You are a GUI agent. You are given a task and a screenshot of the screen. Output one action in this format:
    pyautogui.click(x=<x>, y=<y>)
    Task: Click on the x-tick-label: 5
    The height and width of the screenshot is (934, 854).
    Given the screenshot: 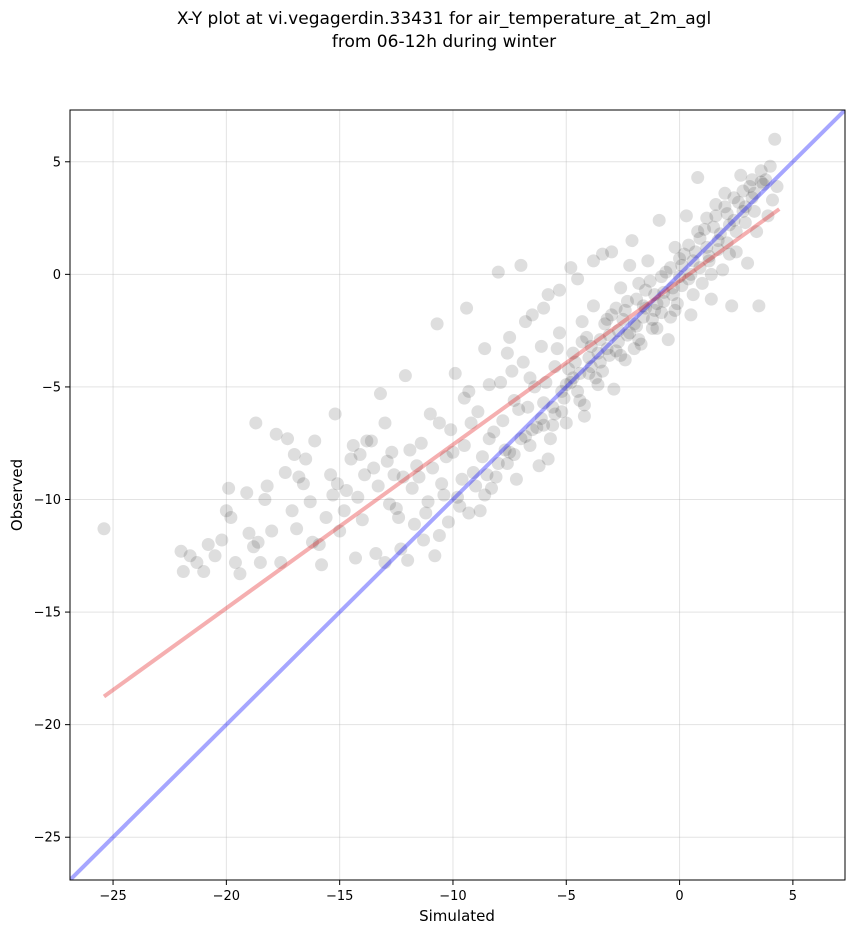 What is the action you would take?
    pyautogui.click(x=793, y=896)
    